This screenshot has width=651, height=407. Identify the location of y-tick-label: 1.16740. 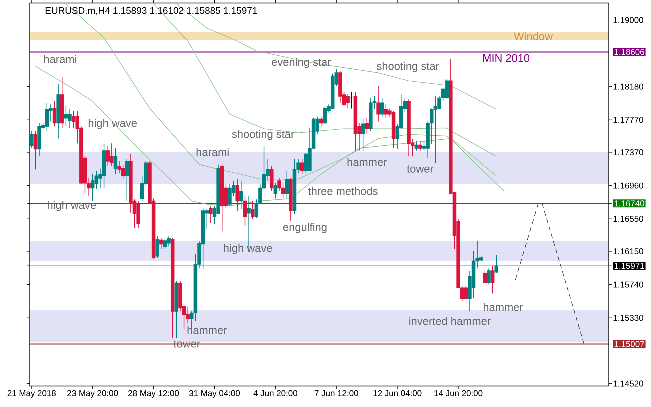
(629, 203).